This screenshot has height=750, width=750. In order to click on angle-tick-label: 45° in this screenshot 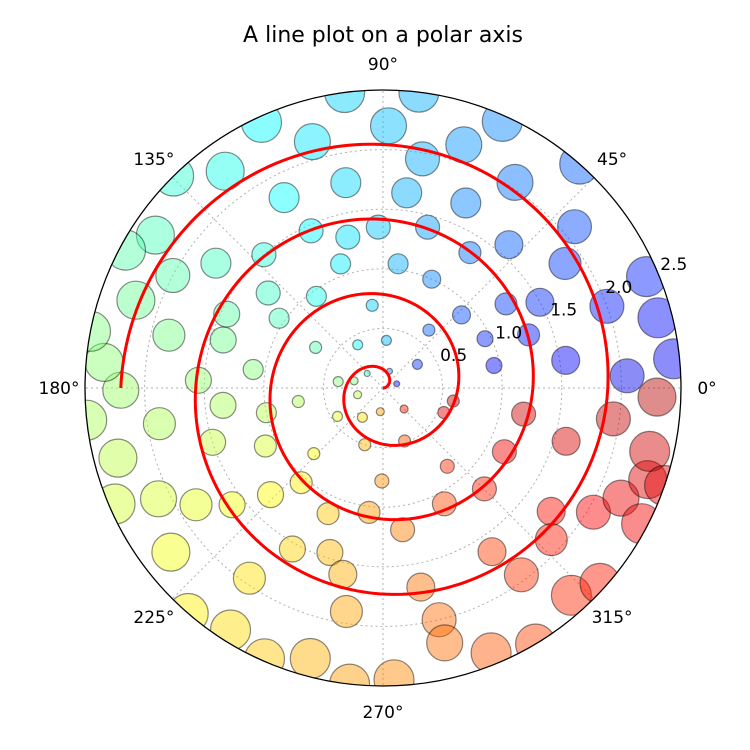, I will do `click(612, 160)`.